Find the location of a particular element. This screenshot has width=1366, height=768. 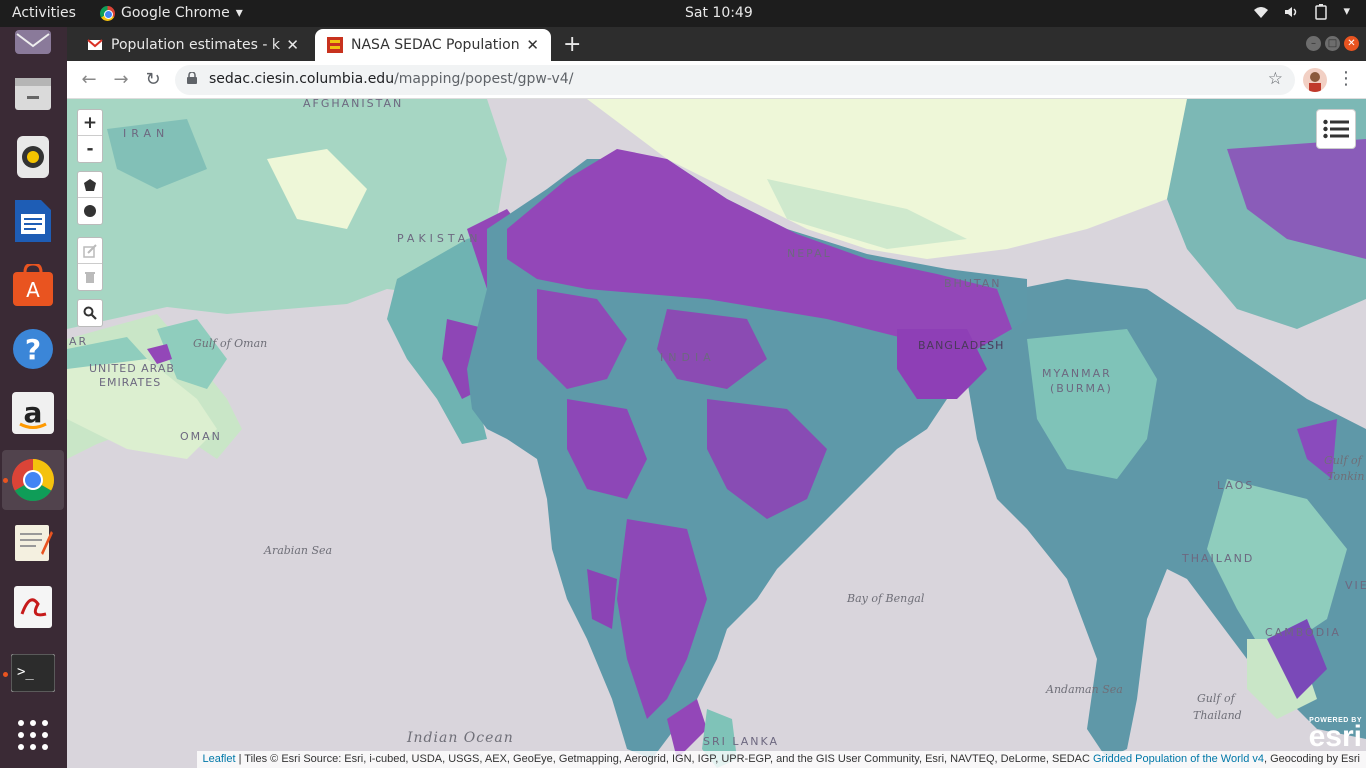

volume-icon is located at coordinates (1291, 12).